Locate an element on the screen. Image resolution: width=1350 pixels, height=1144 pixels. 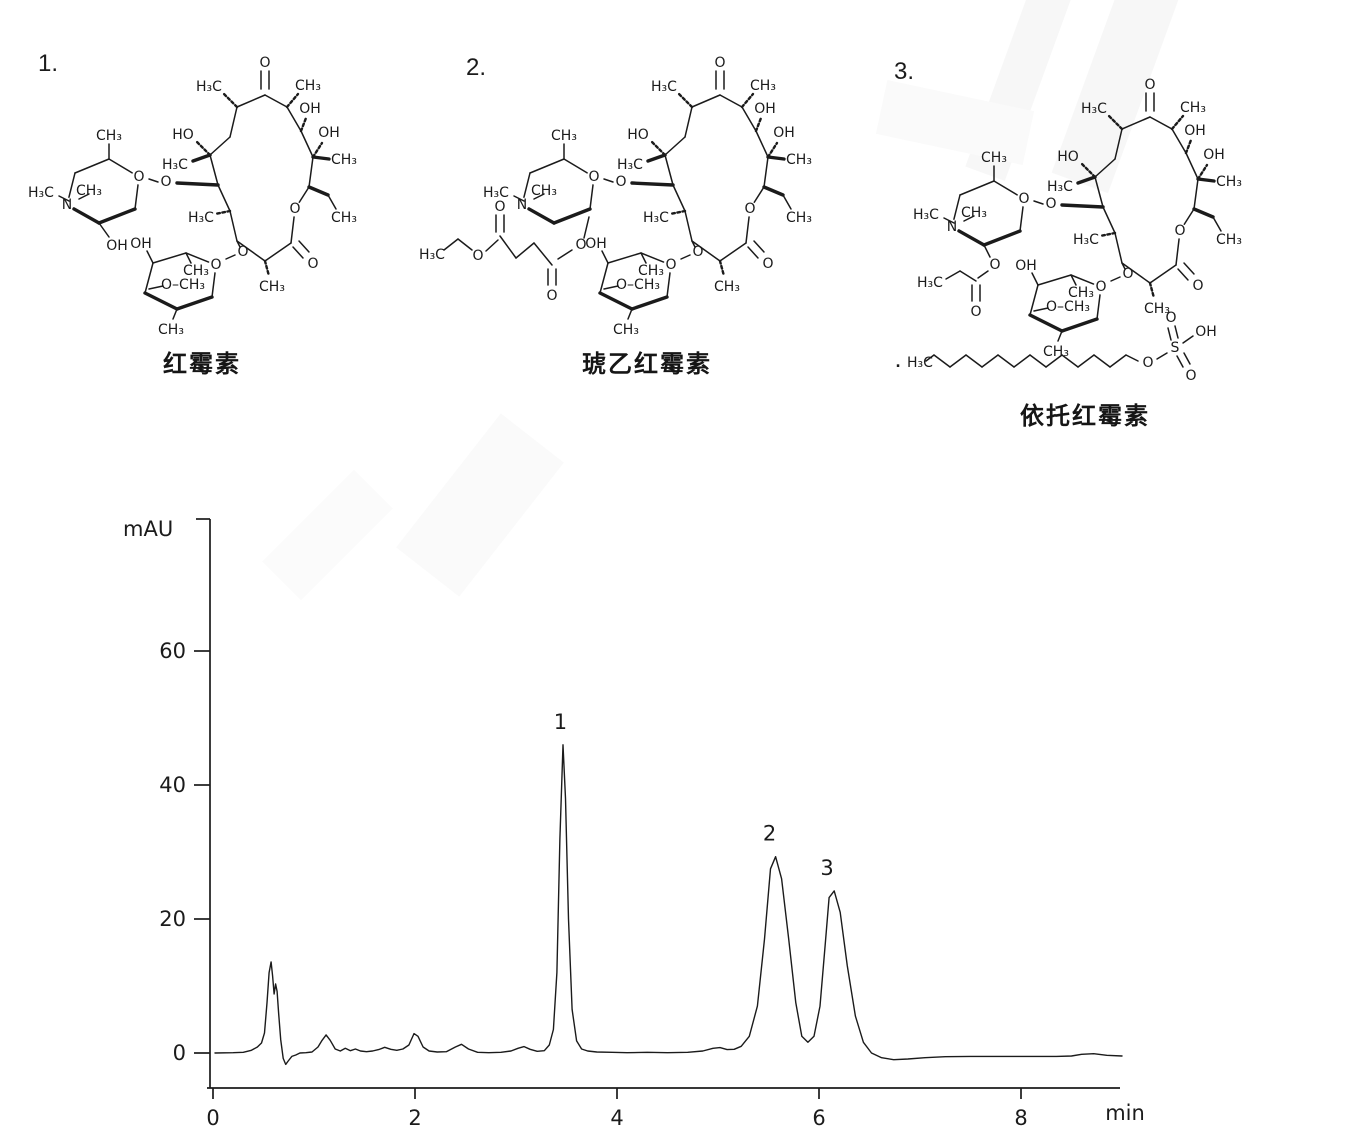
s-atom-label: S is located at coordinates (1175, 348).